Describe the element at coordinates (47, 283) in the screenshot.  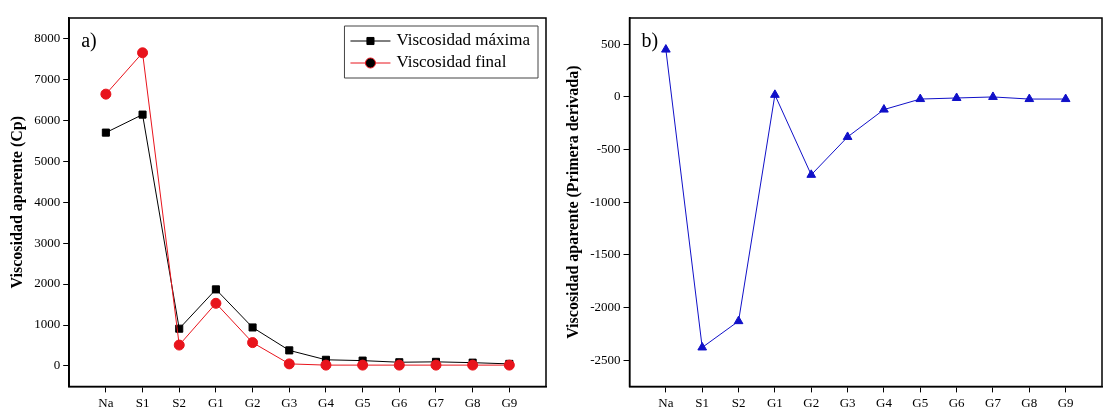
I see `y-tick-label: 2000` at that location.